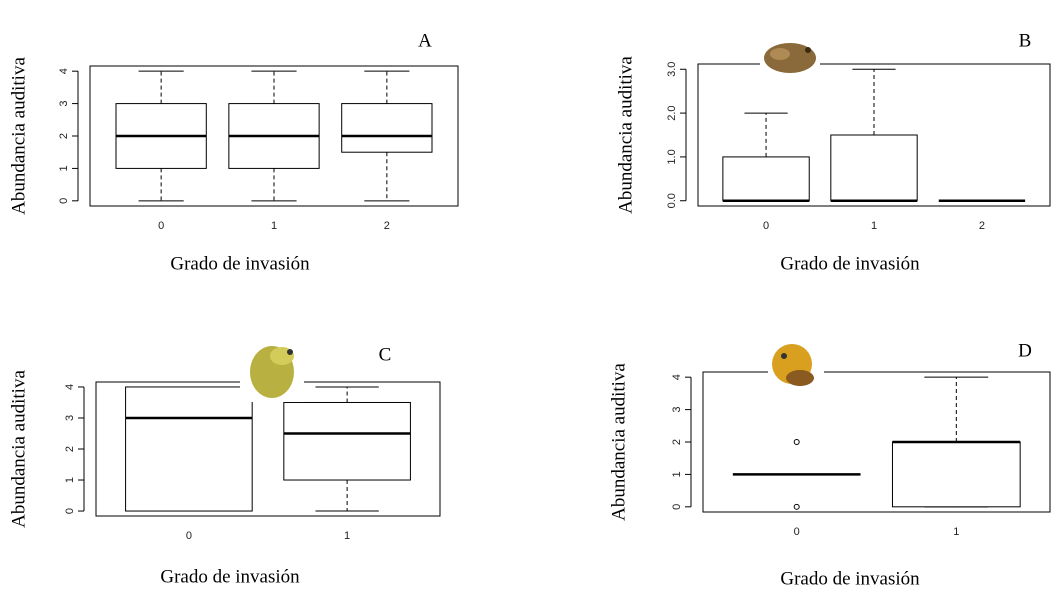 This screenshot has height=592, width=1060. What do you see at coordinates (385, 354) in the screenshot?
I see `panel-label: C` at bounding box center [385, 354].